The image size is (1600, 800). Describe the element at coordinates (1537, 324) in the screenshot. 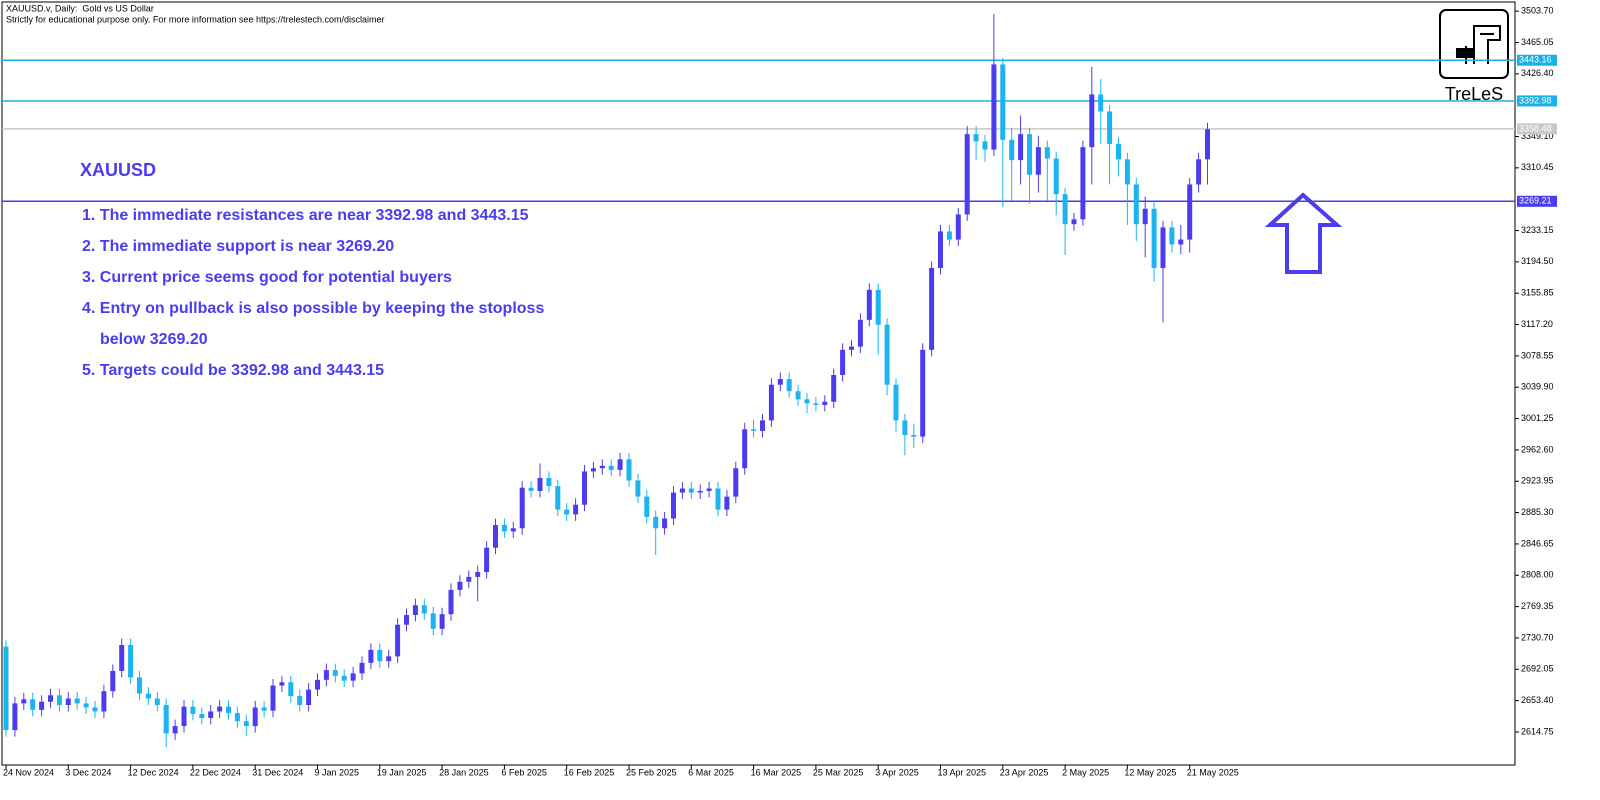

I see `y-tick-label: 3117.20` at that location.